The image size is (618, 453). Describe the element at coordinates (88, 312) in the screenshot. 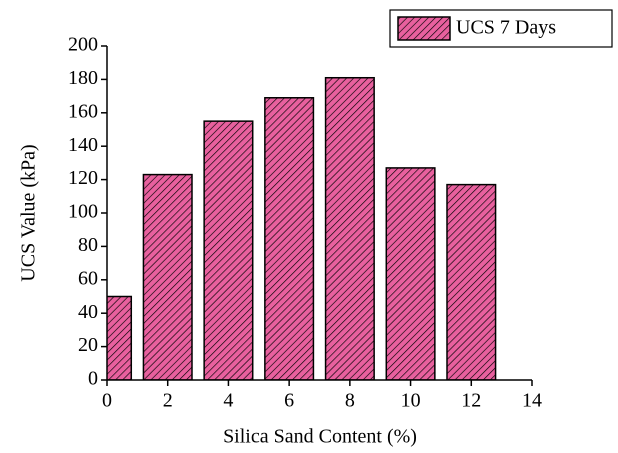

I see `y-tick-label: 40` at that location.